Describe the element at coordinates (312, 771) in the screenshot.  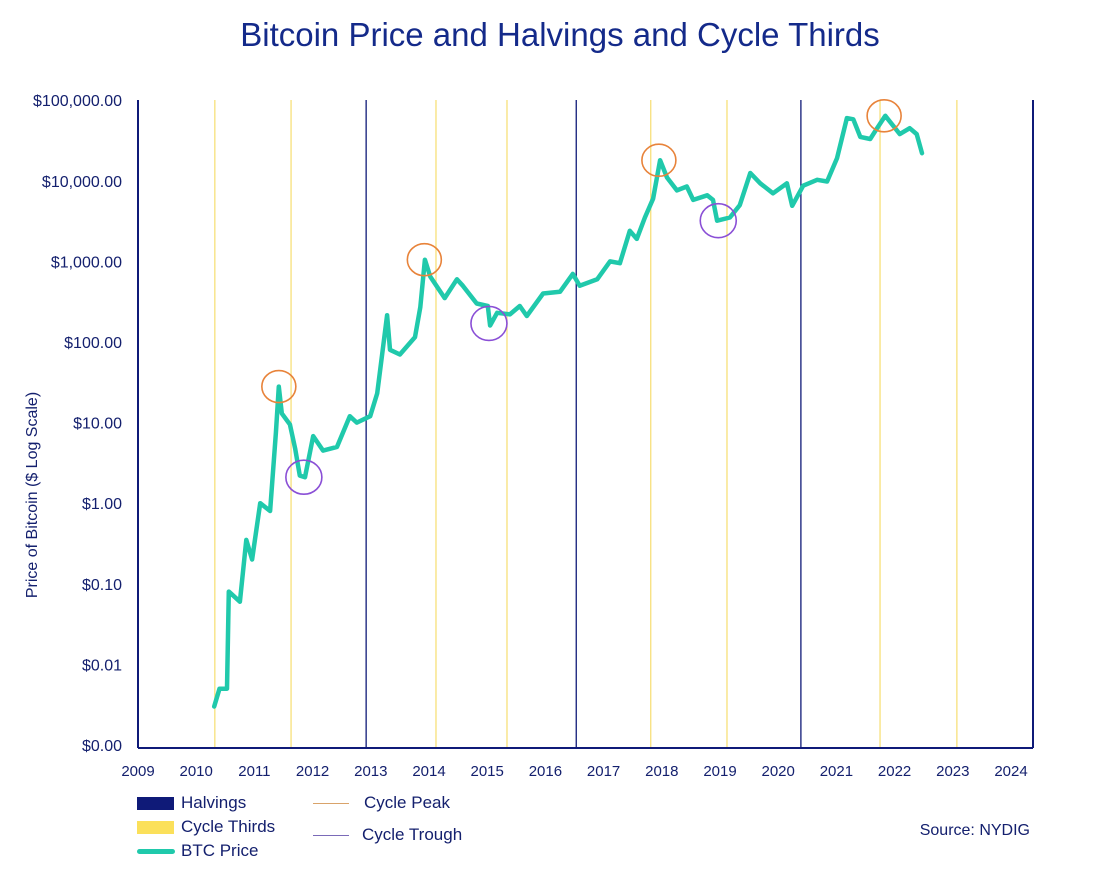
I see `x-tick-label: 2012` at that location.